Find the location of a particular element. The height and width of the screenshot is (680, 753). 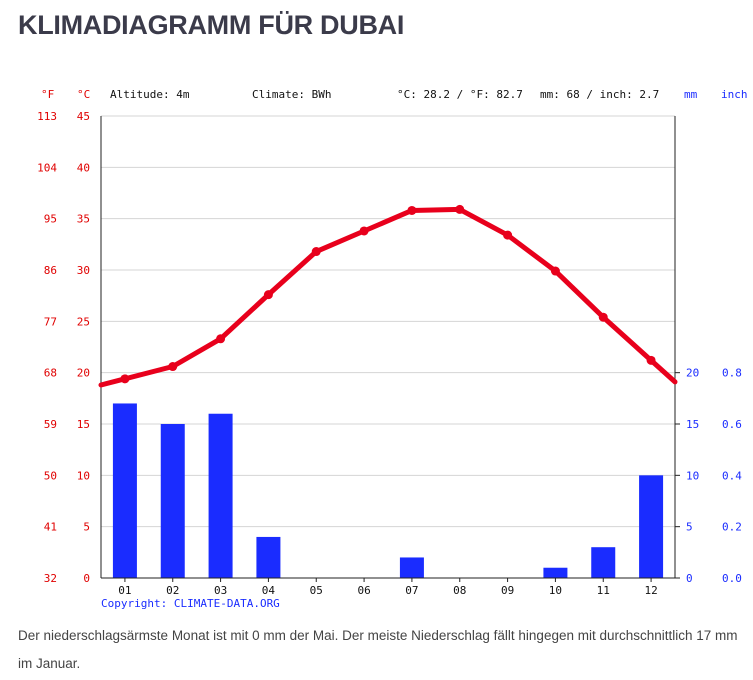

month-label: 11 is located at coordinates (603, 590).